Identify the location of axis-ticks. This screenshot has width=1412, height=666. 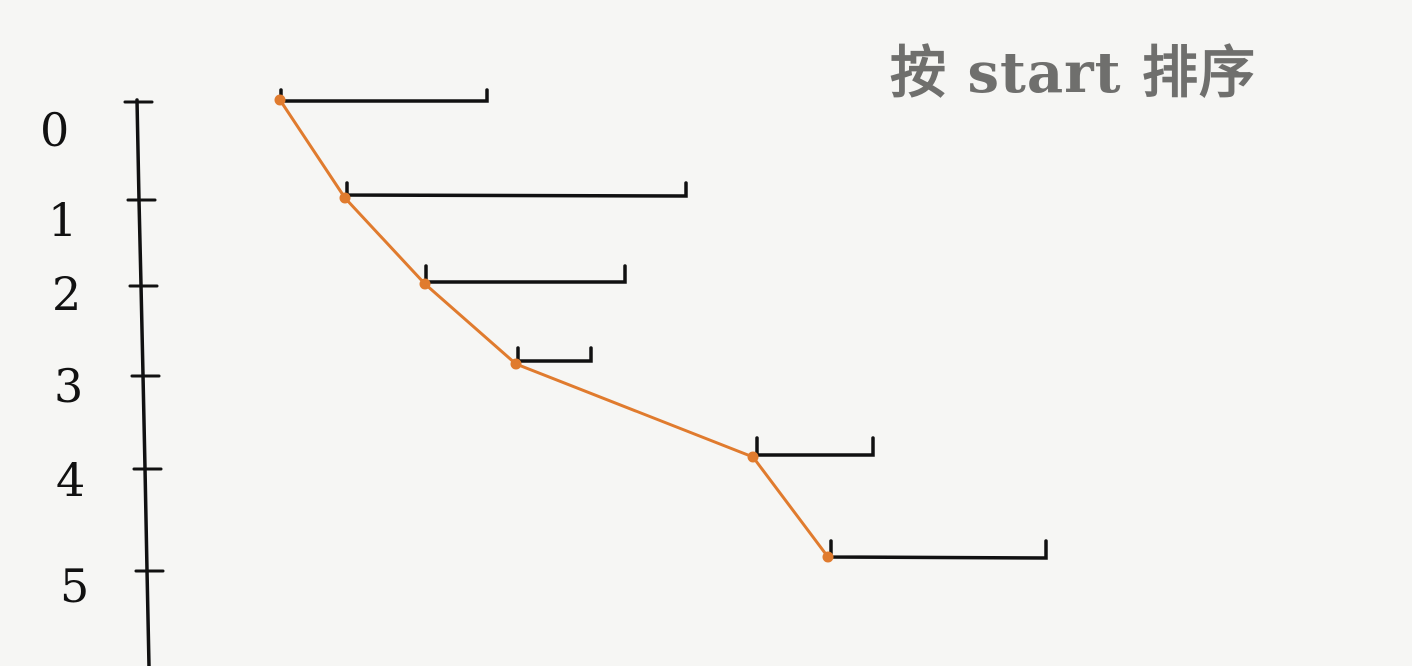
(144, 336).